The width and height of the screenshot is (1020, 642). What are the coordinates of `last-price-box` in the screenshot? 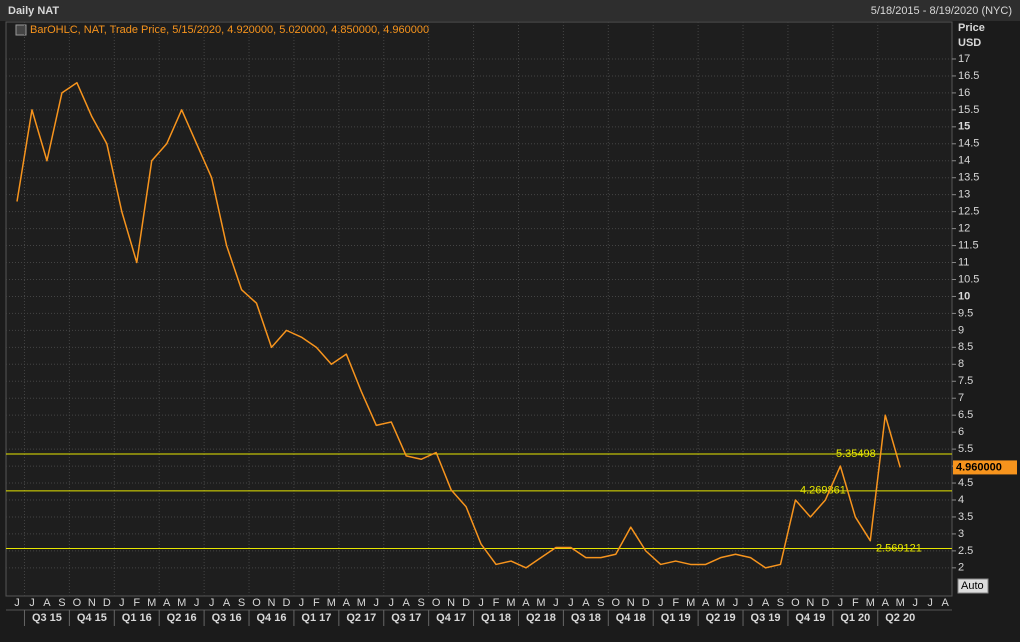 It's located at (985, 467).